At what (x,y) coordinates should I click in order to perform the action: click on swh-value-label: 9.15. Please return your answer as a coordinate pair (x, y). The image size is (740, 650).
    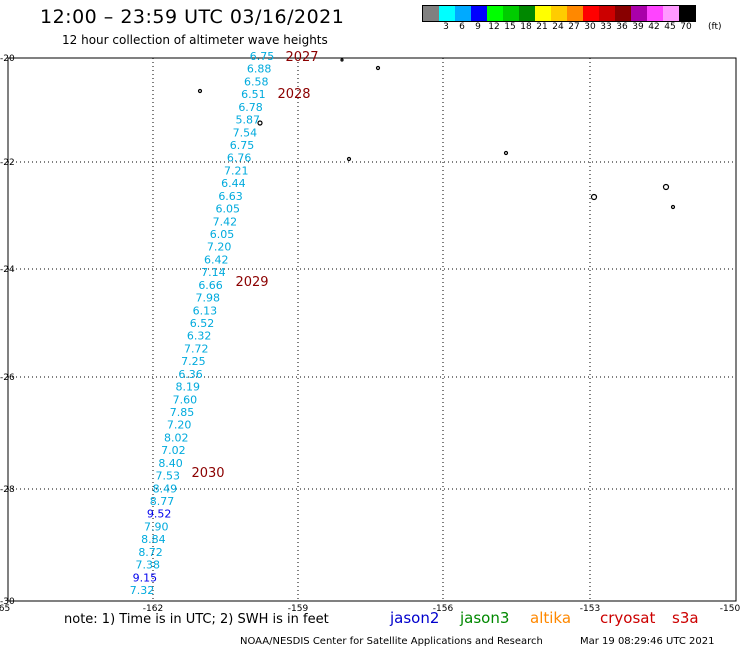
    Looking at the image, I should click on (145, 577).